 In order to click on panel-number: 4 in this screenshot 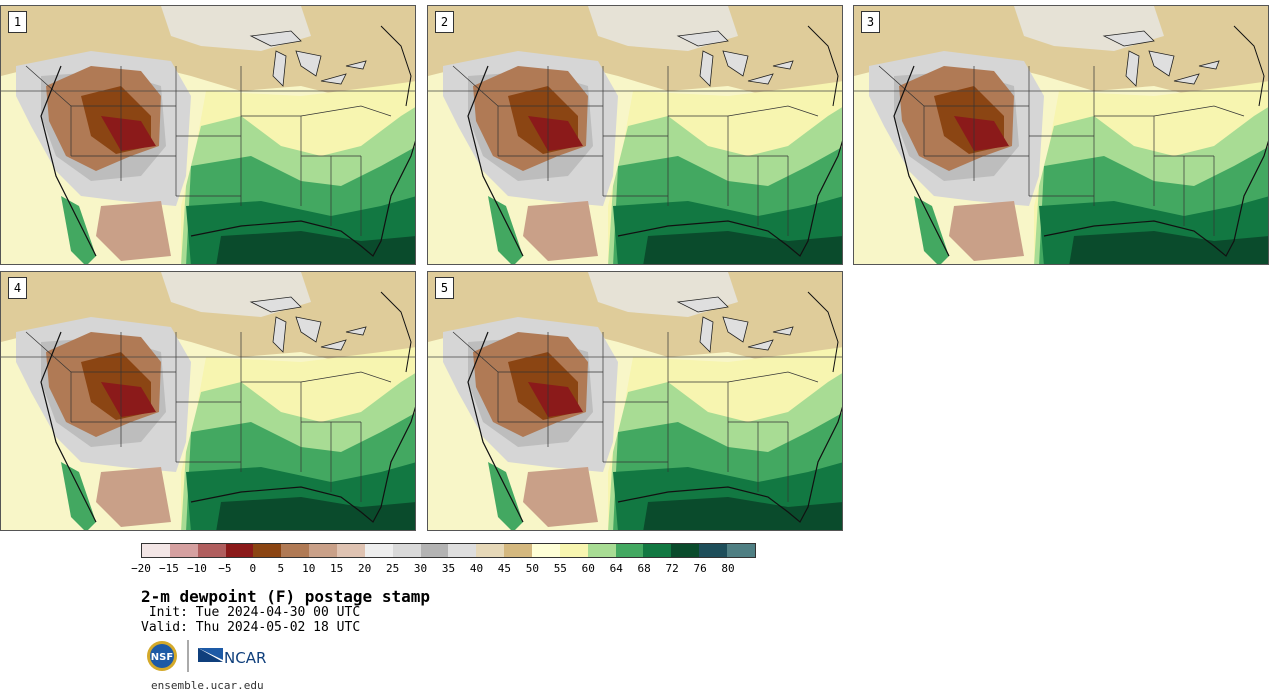, I will do `click(17, 288)`.